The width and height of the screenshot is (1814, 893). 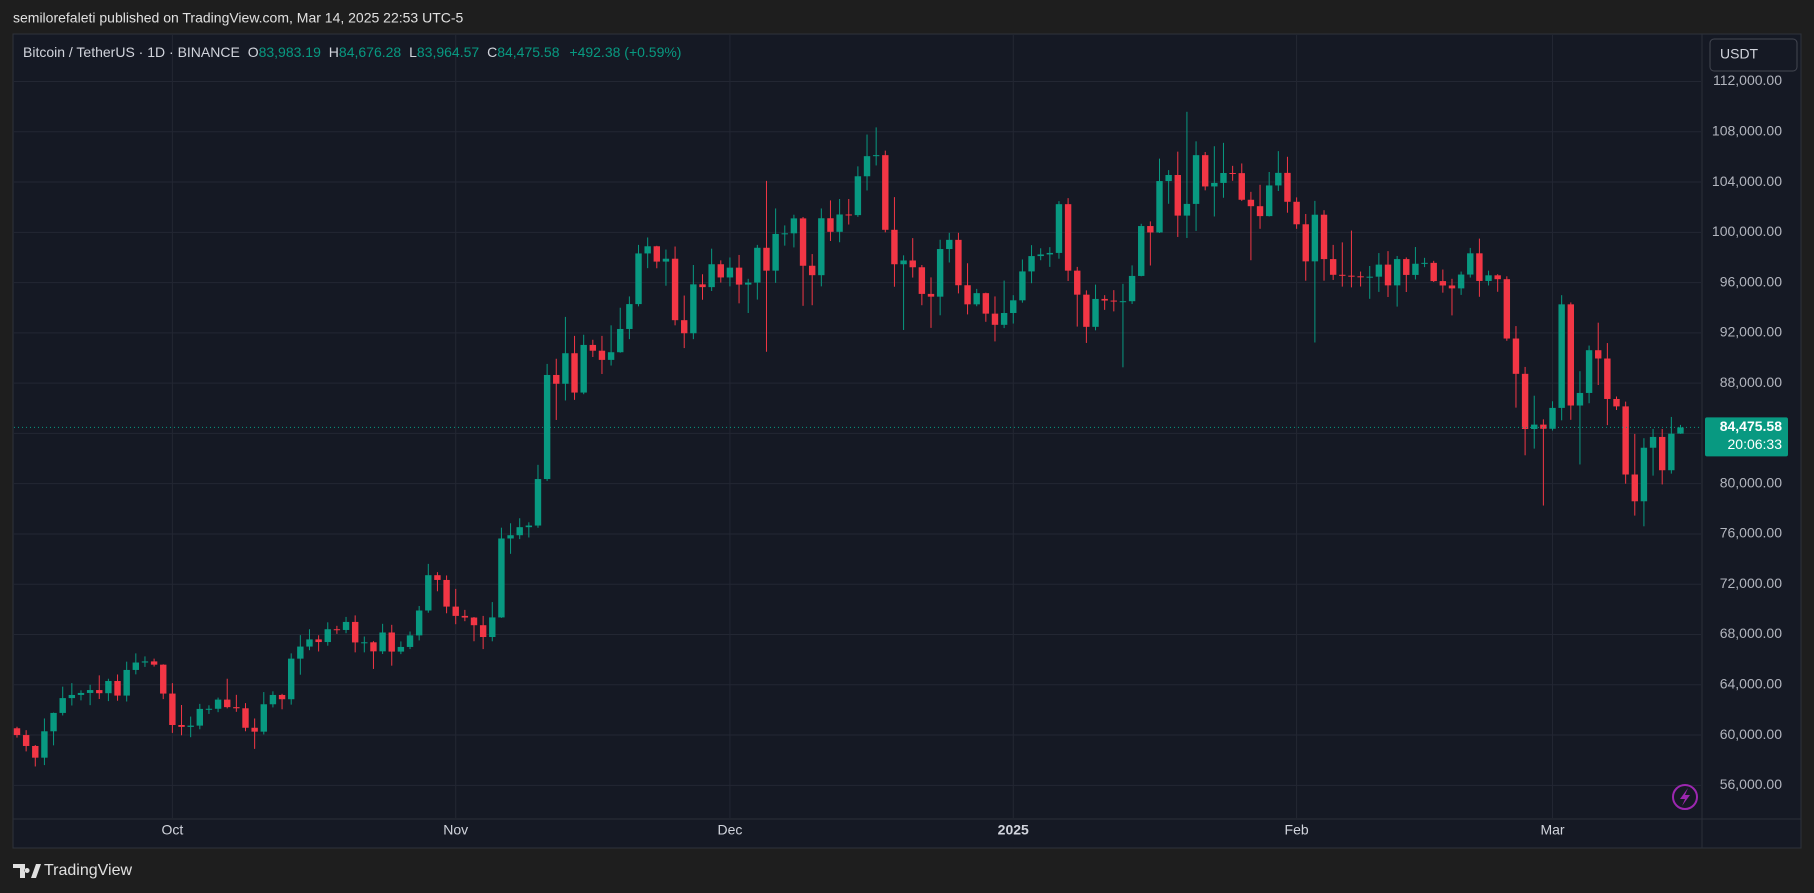 I want to click on y-tick-label: 104,000.00, so click(x=1747, y=181).